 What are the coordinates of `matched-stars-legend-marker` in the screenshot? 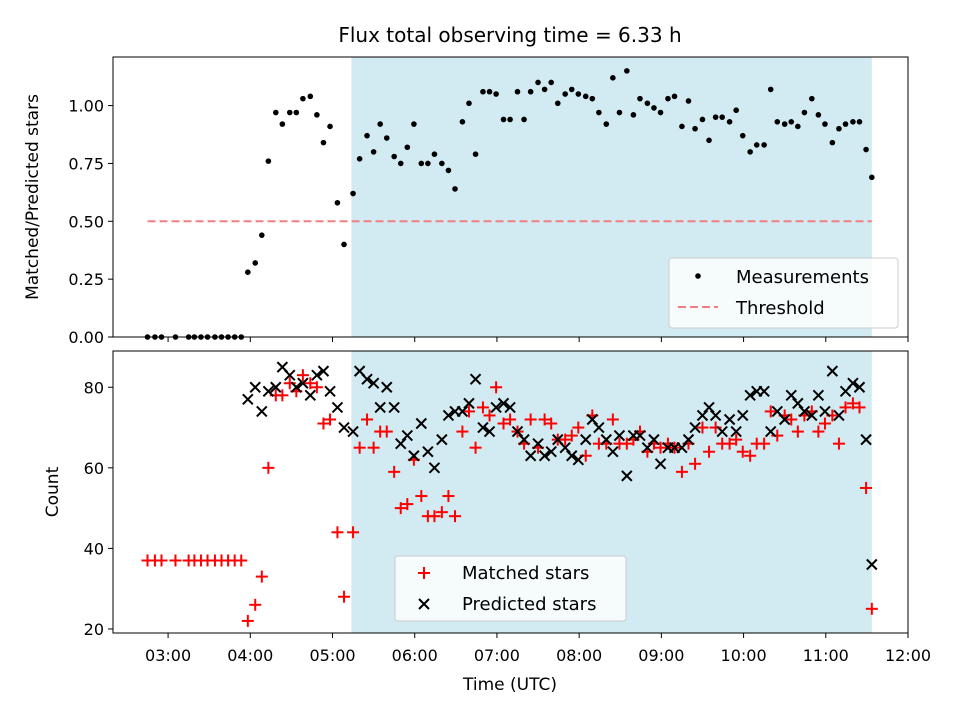 It's located at (424, 573).